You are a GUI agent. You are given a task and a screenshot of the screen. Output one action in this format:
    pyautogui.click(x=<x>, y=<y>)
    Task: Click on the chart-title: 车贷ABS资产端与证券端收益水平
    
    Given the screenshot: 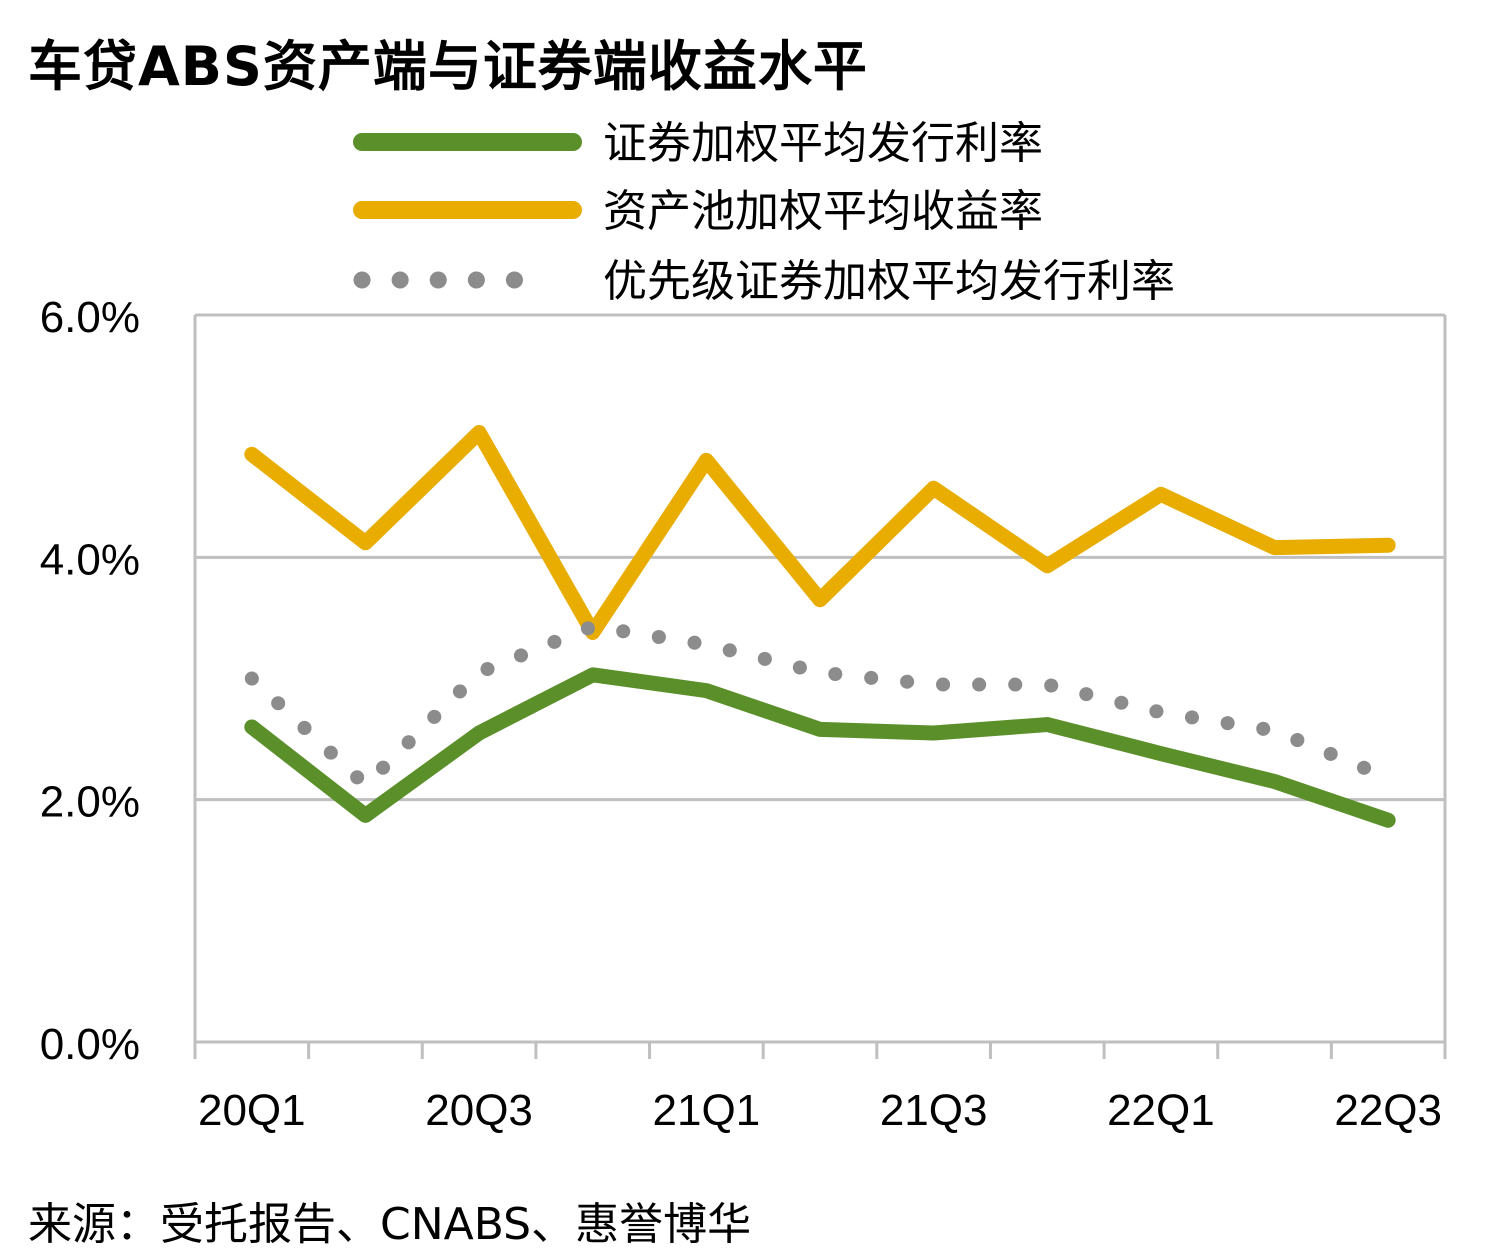 What is the action you would take?
    pyautogui.click(x=448, y=66)
    